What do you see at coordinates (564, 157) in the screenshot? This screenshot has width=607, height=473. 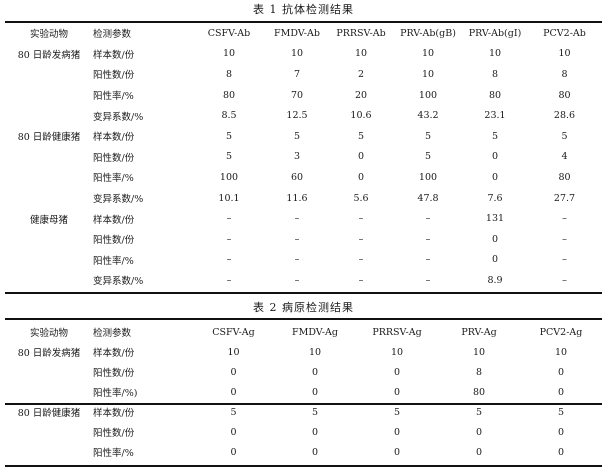 I see `value-cell: 4` at bounding box center [564, 157].